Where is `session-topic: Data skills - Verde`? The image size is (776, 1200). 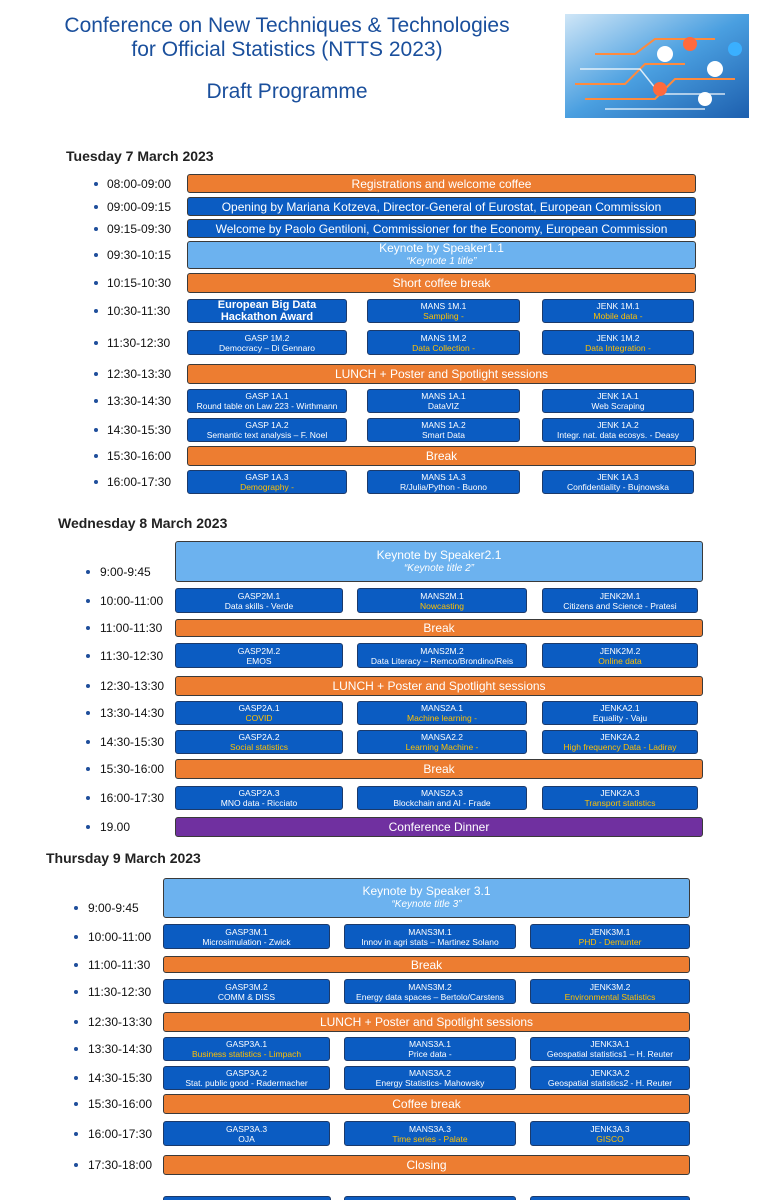 session-topic: Data skills - Verde is located at coordinates (259, 605).